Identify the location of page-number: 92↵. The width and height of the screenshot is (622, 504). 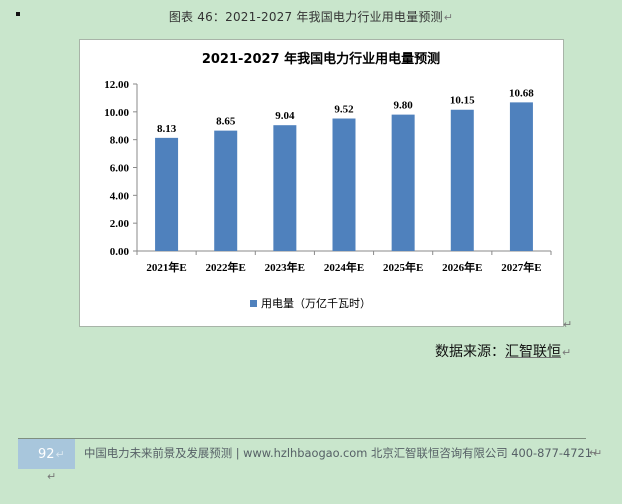
(51, 454).